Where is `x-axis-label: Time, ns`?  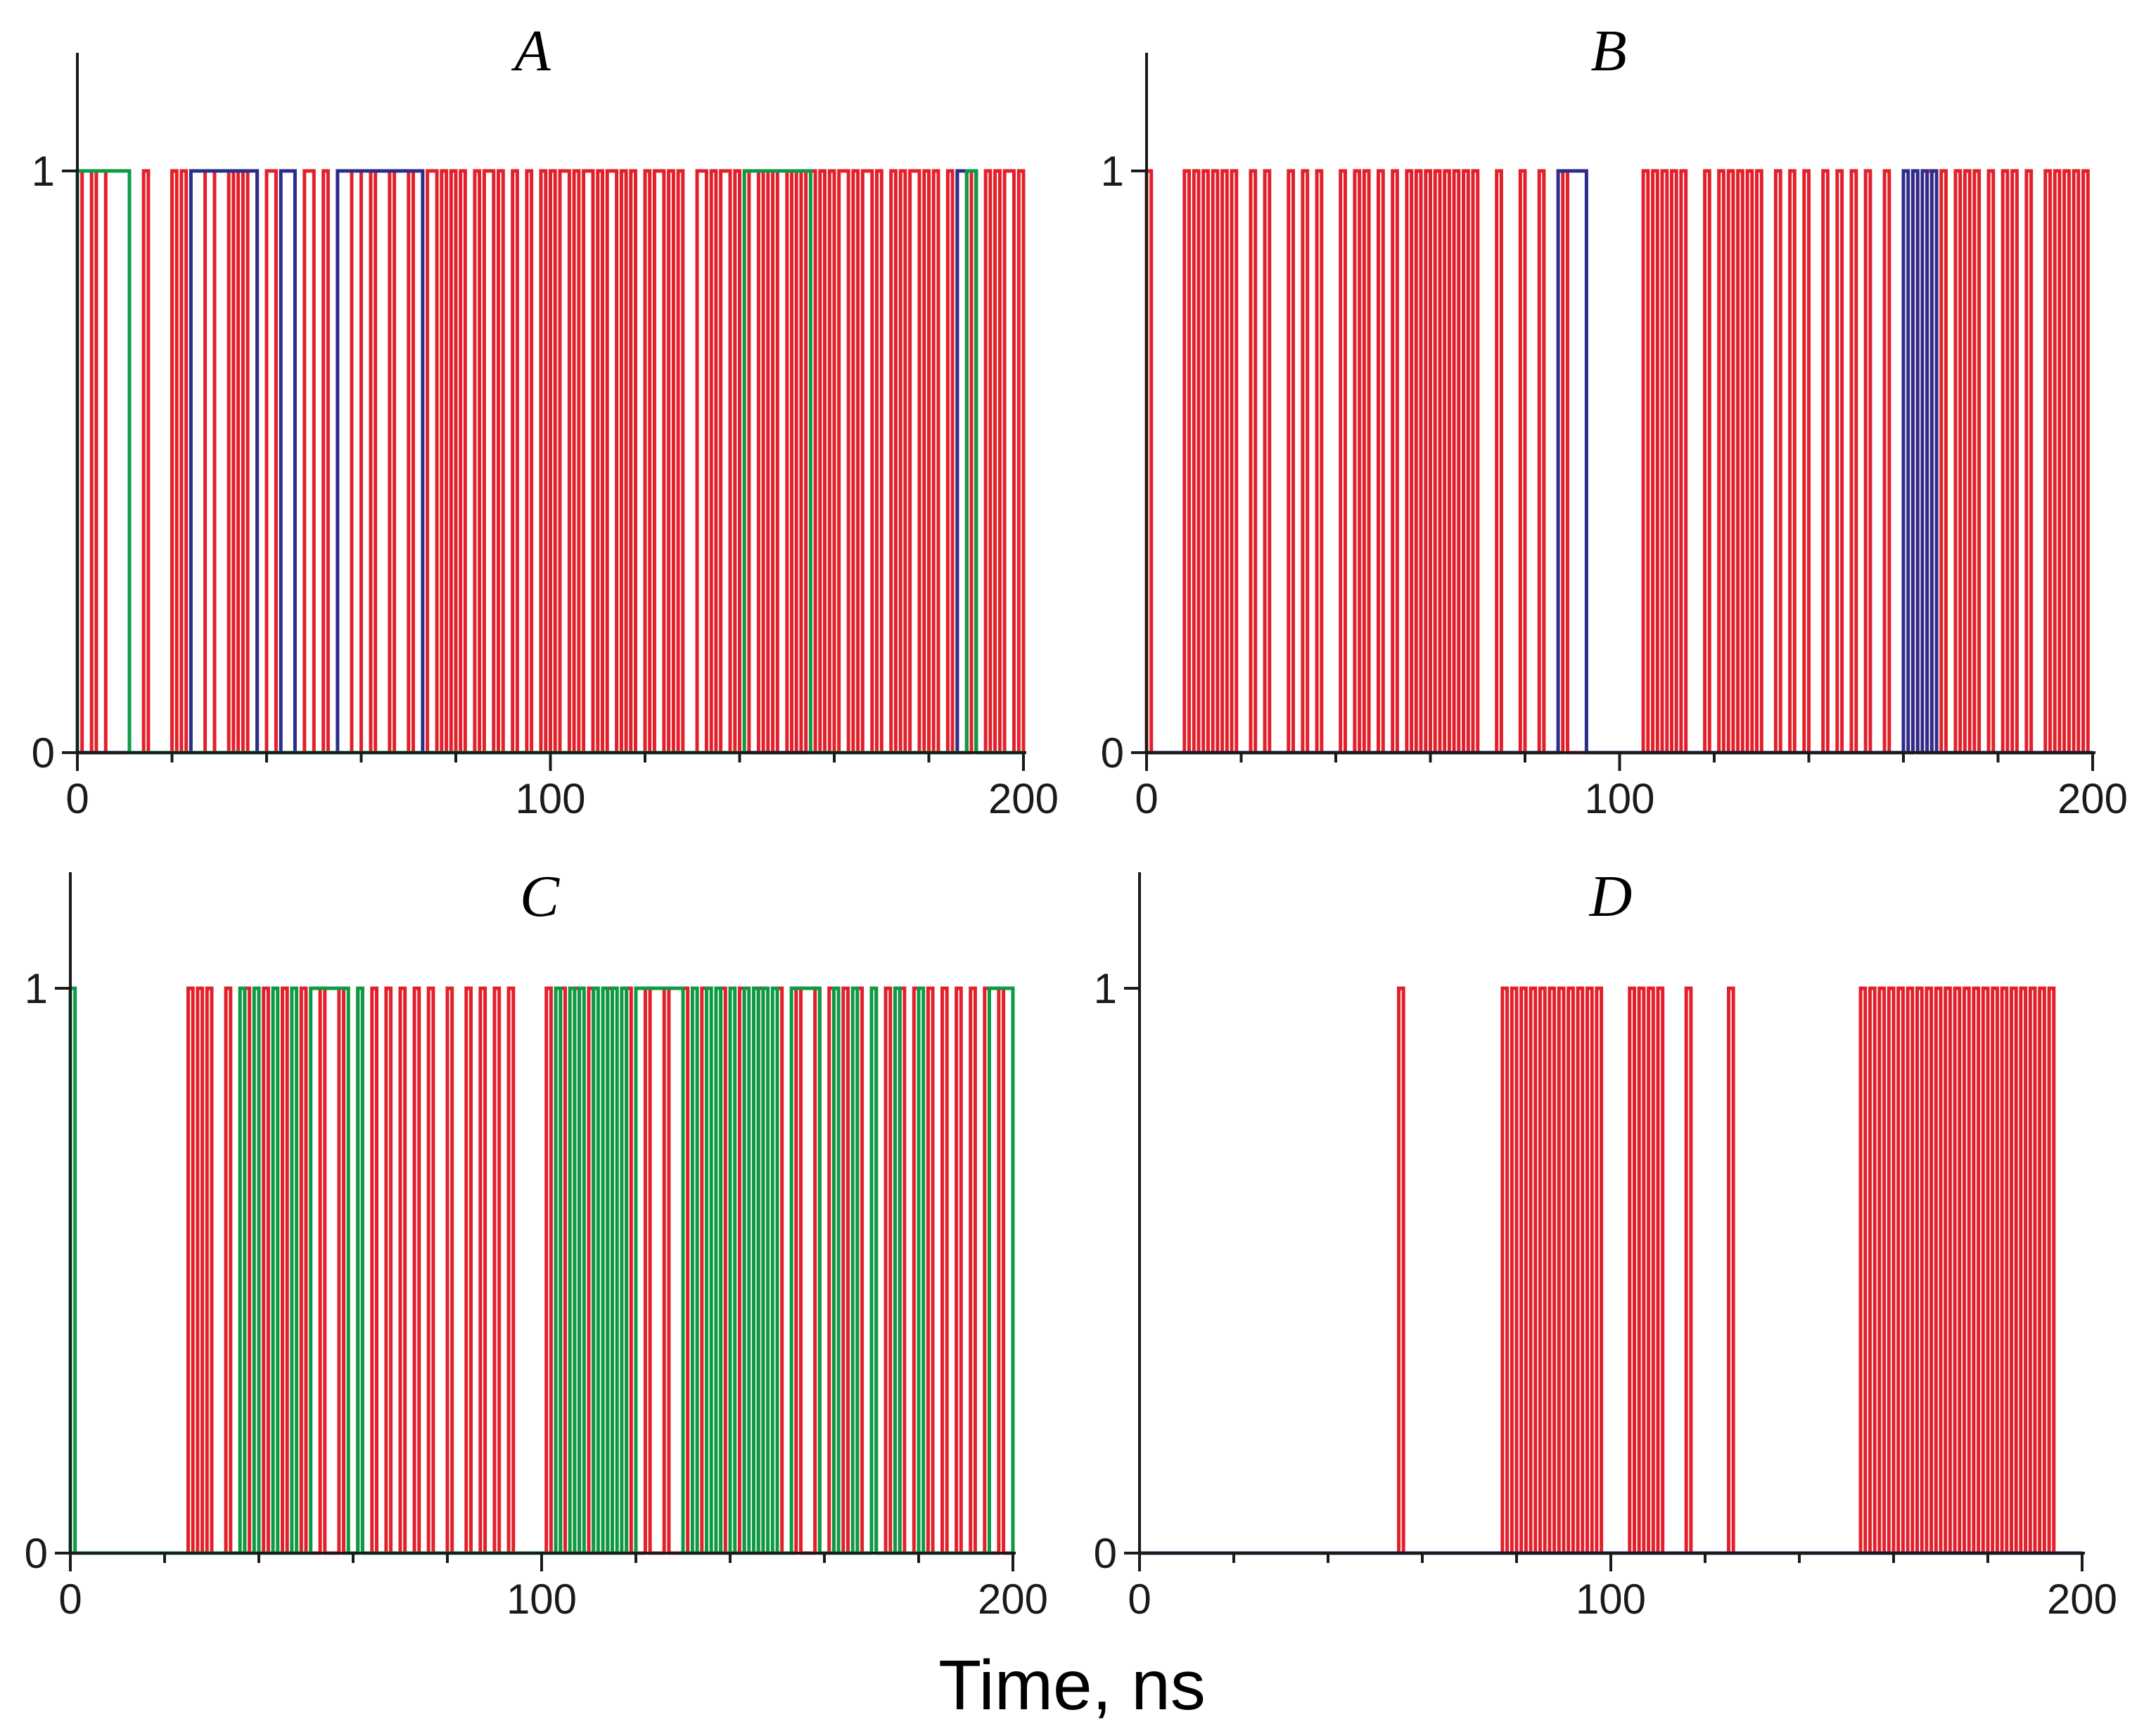
x-axis-label: Time, ns is located at coordinates (1072, 1685).